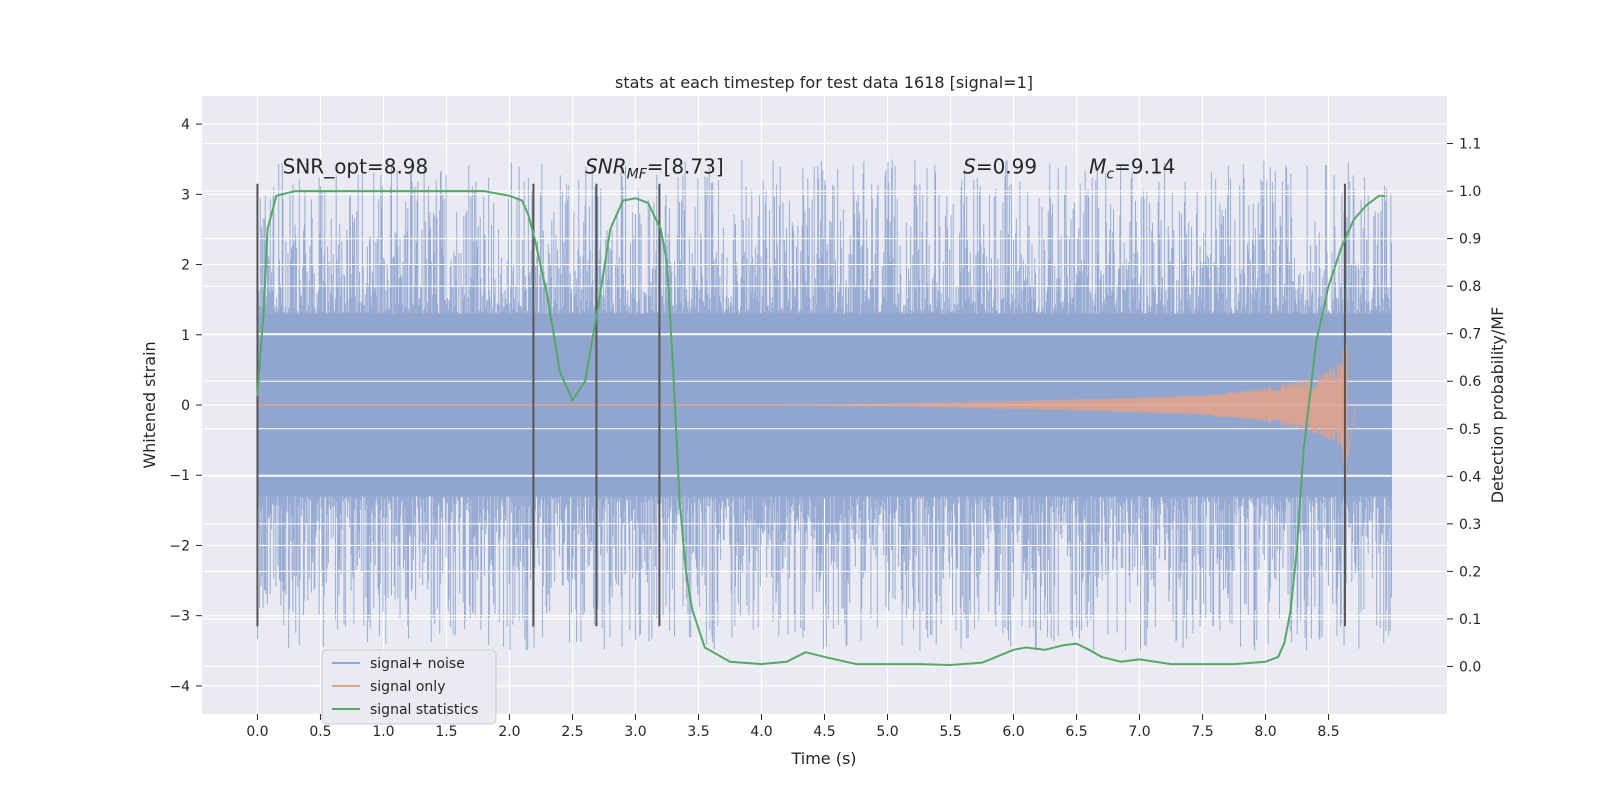  What do you see at coordinates (698, 732) in the screenshot?
I see `x-tick-label: 3.5` at bounding box center [698, 732].